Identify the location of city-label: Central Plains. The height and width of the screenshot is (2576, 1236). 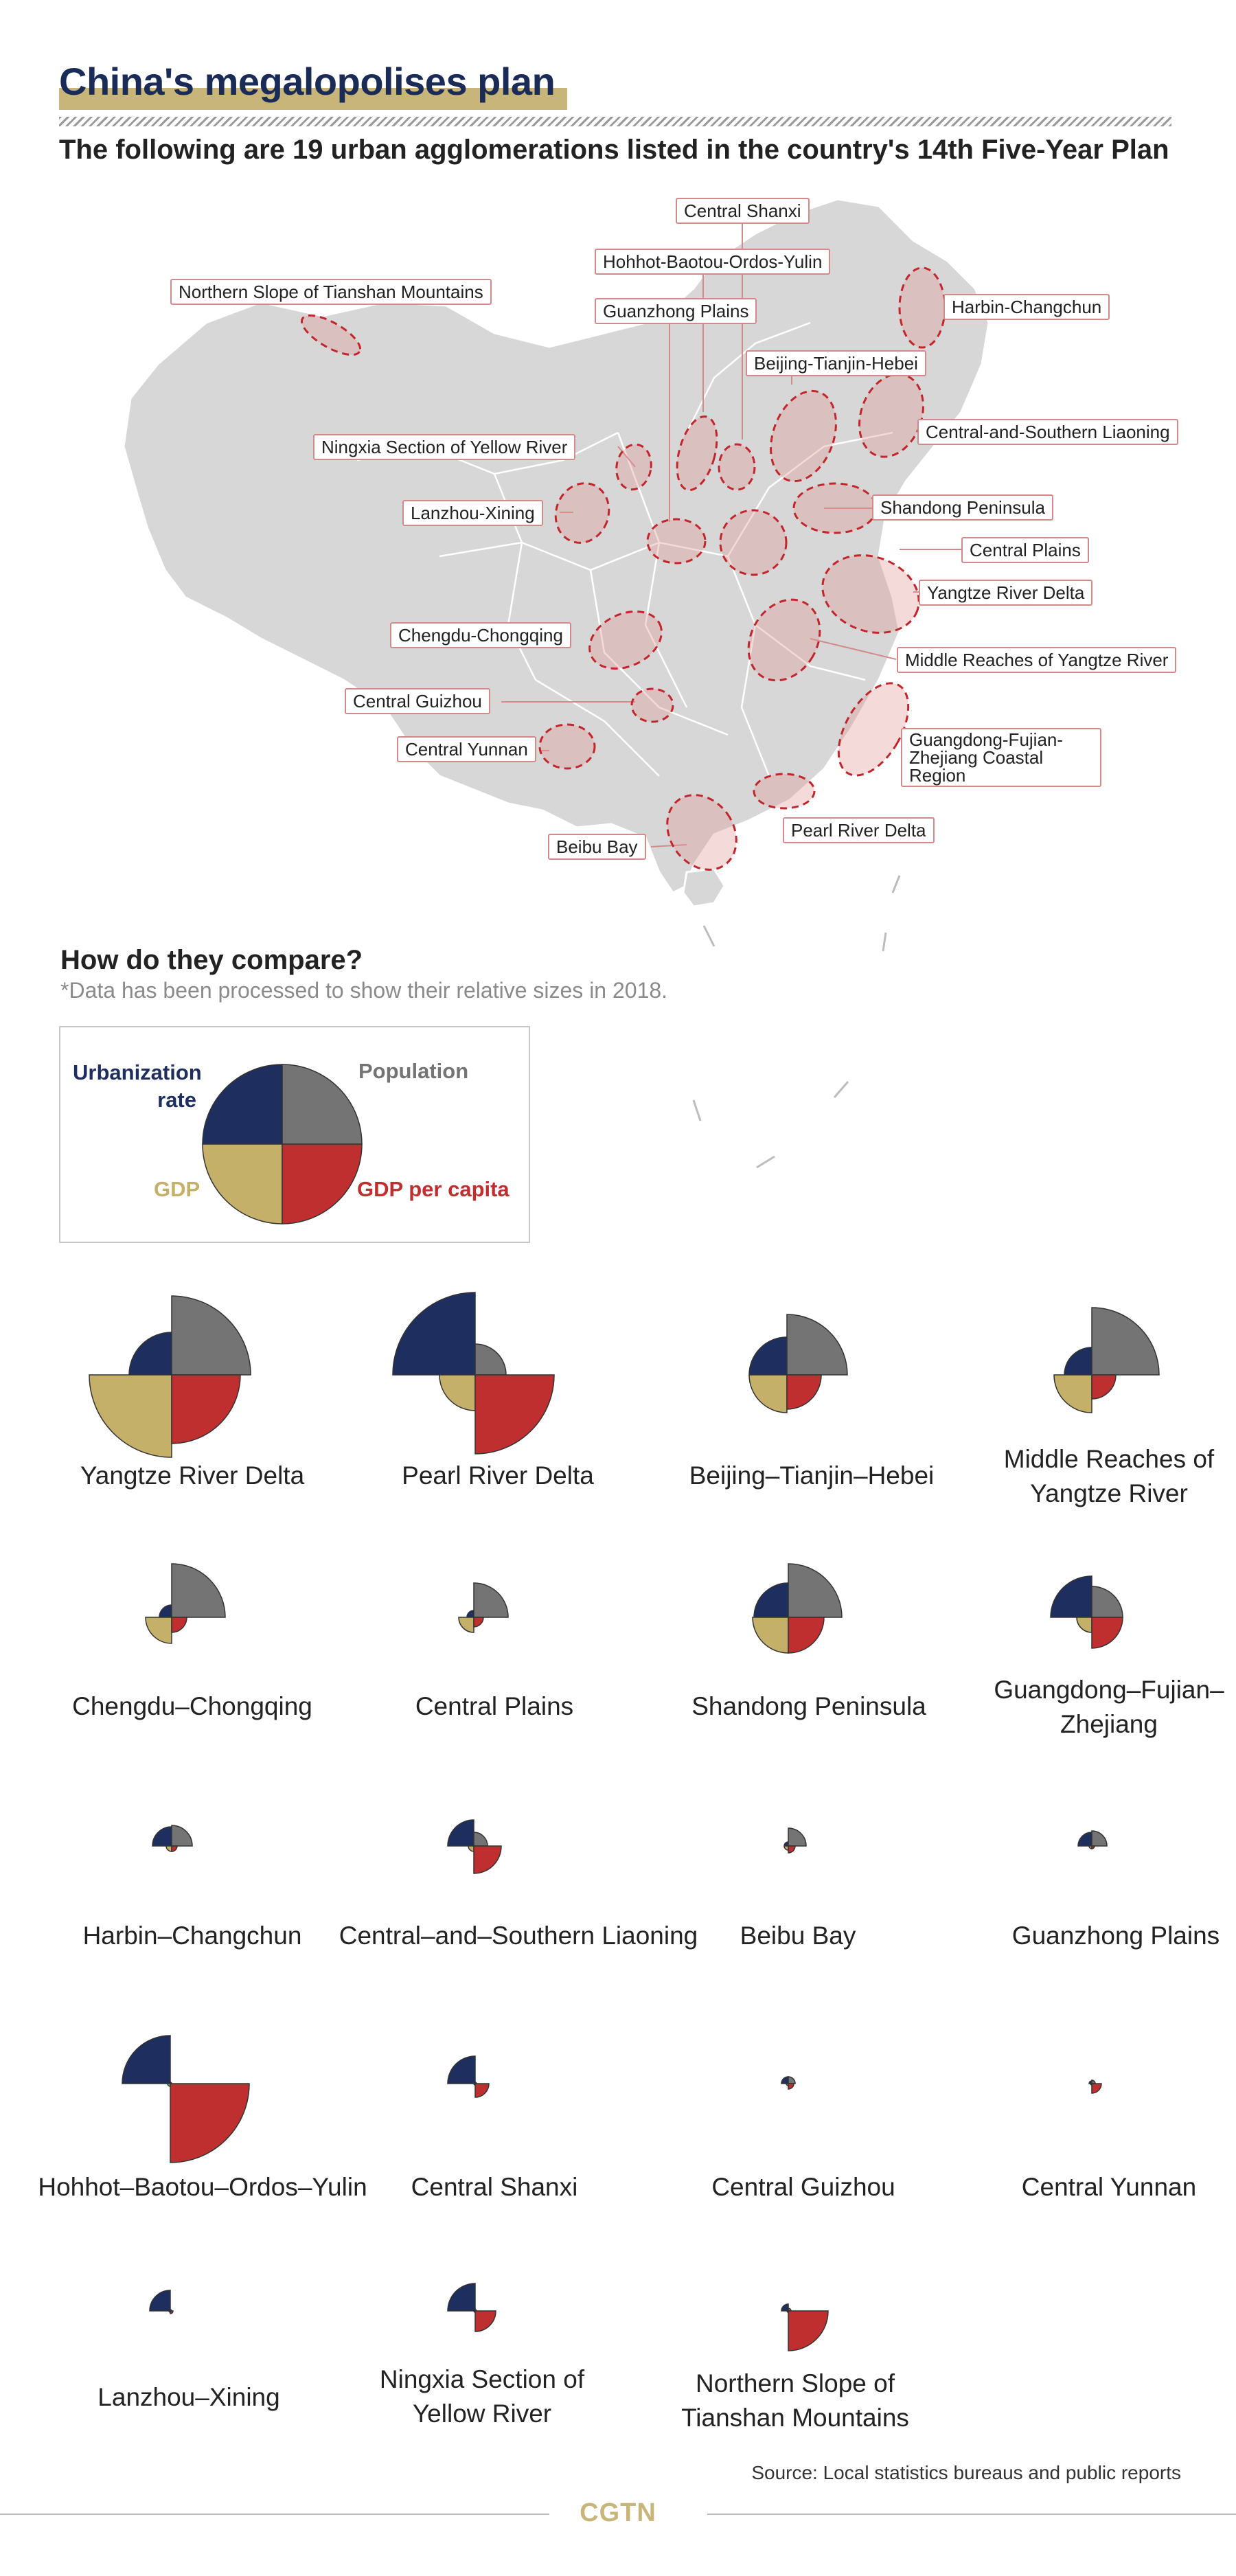
(494, 1706).